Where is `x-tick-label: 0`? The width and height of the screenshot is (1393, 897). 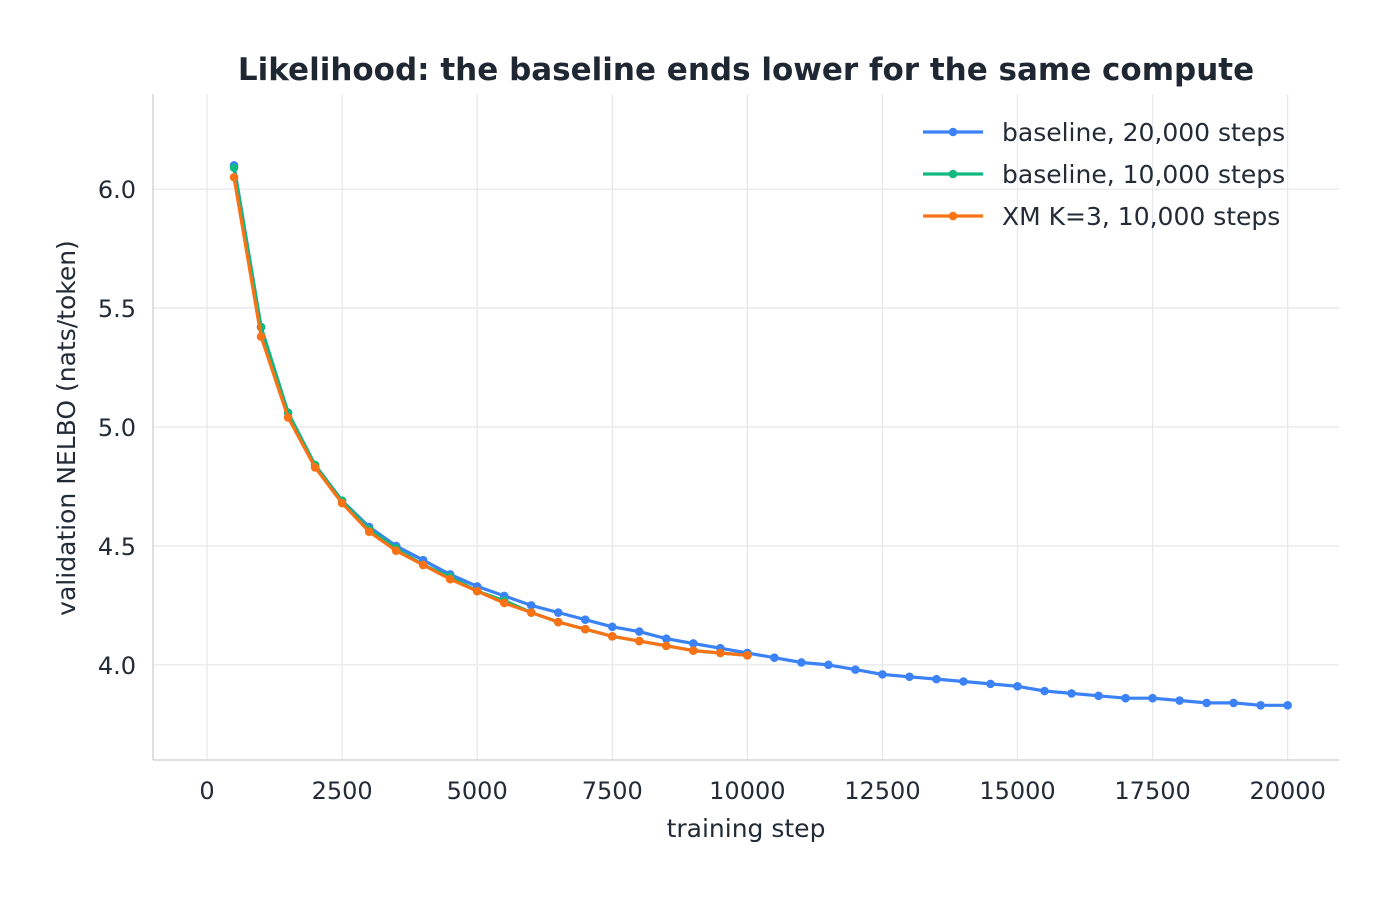
x-tick-label: 0 is located at coordinates (206, 791).